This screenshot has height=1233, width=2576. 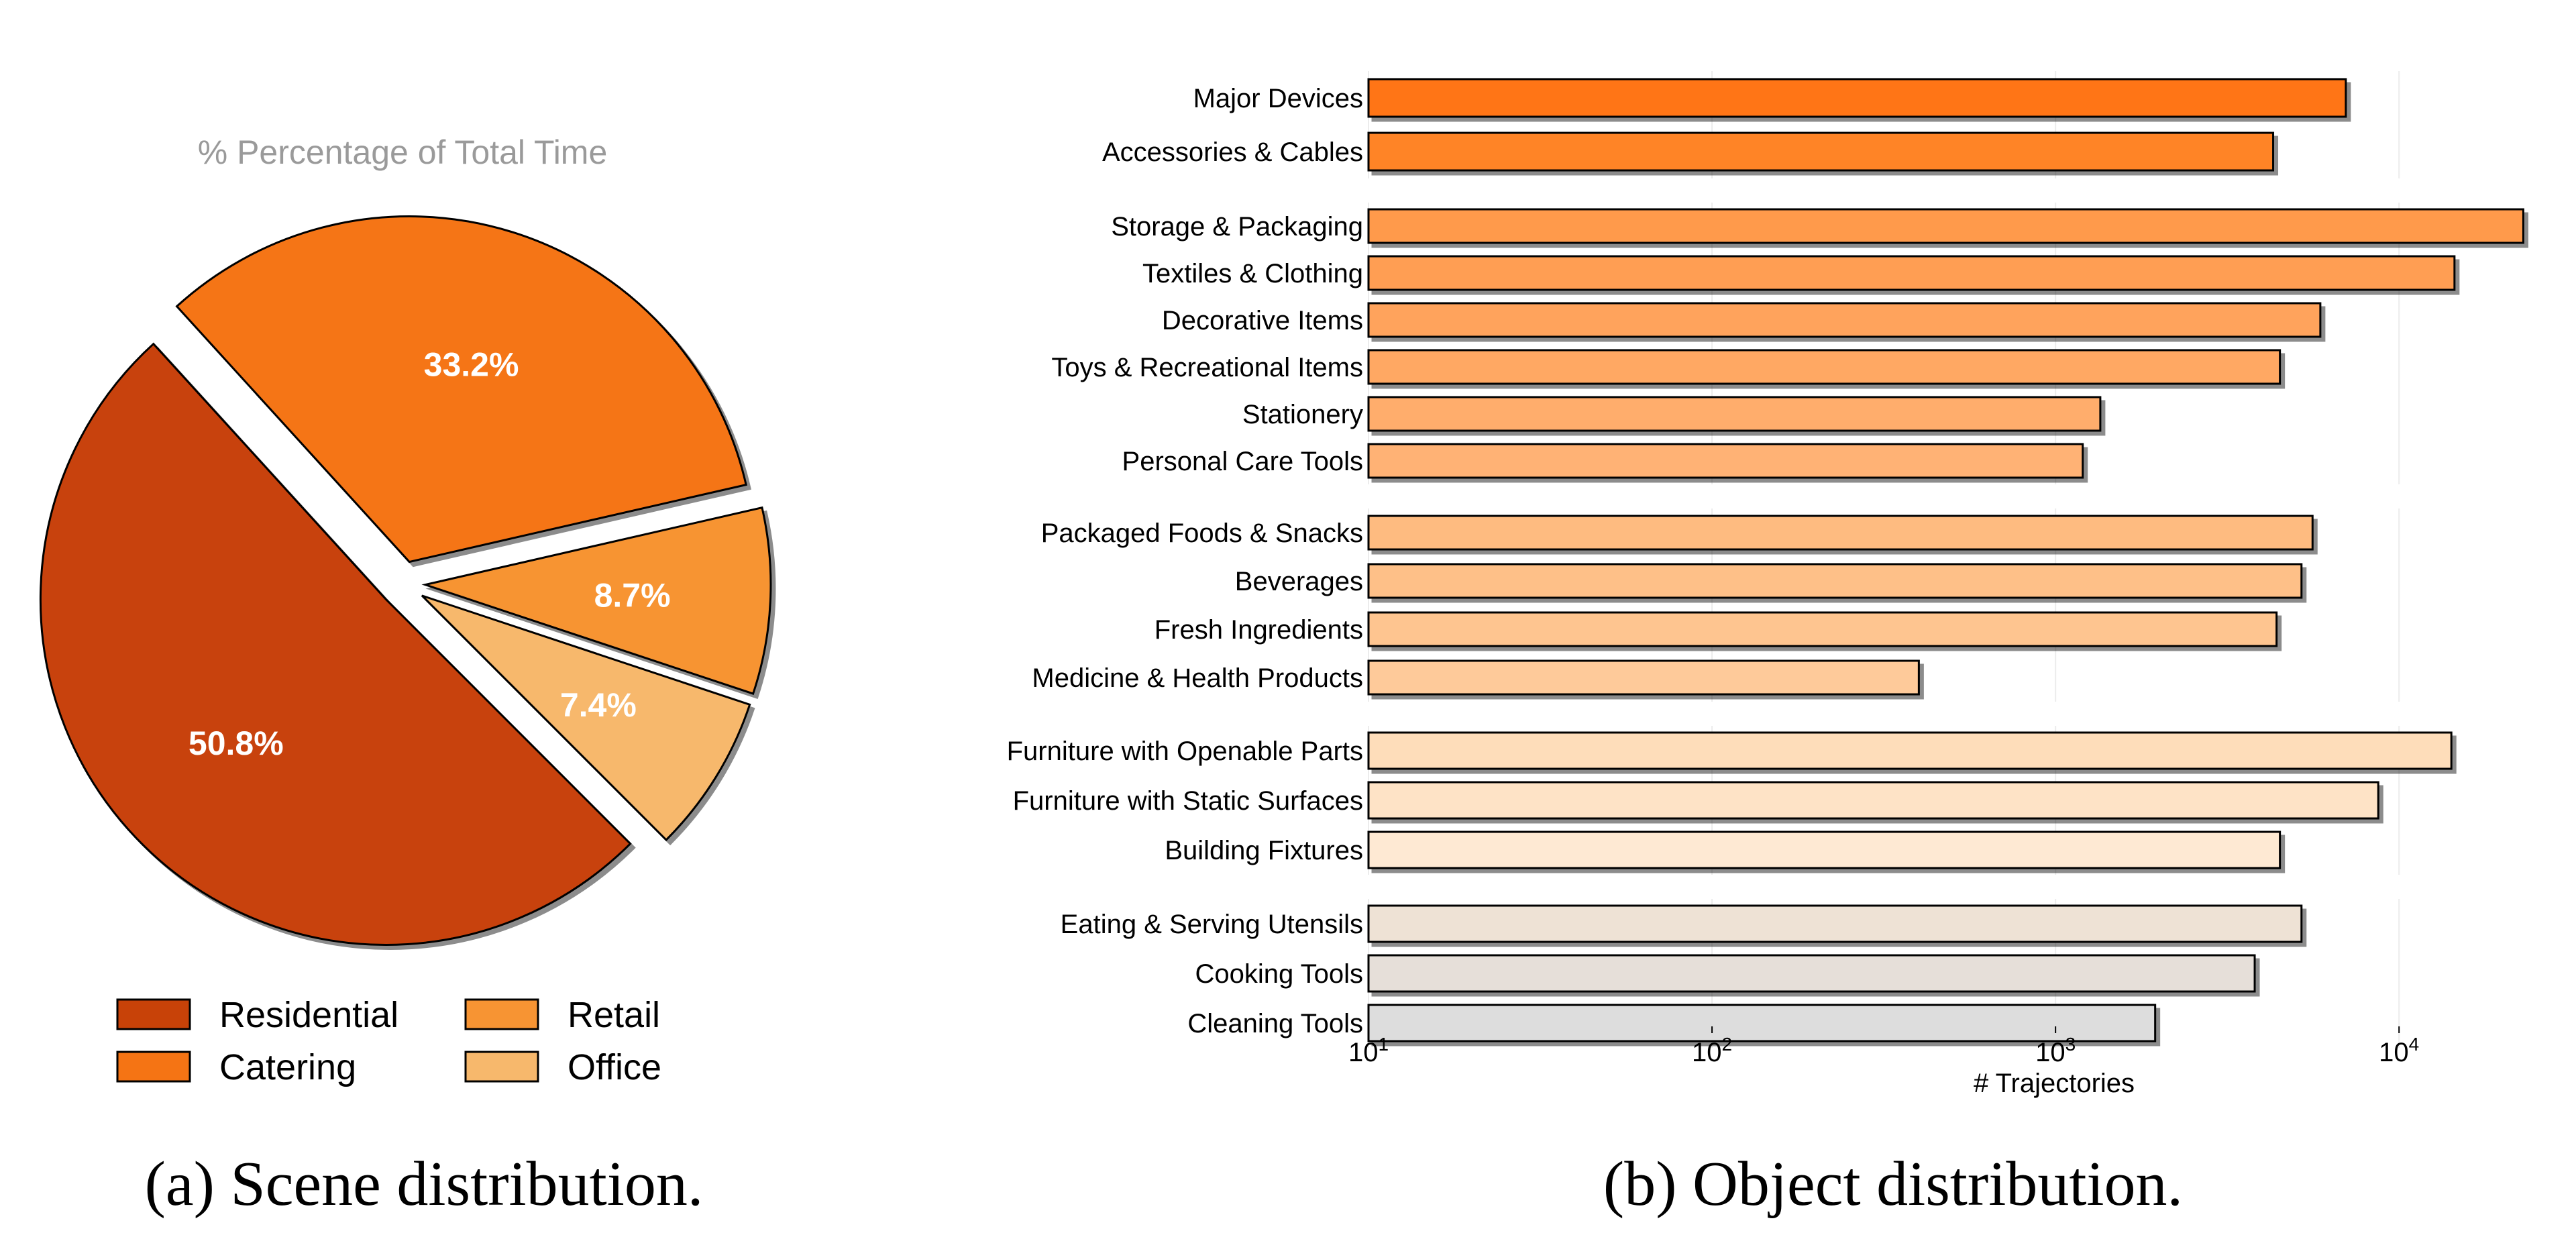 What do you see at coordinates (1242, 462) in the screenshot?
I see `bar-label-personal-care-tools: Personal Care Tools` at bounding box center [1242, 462].